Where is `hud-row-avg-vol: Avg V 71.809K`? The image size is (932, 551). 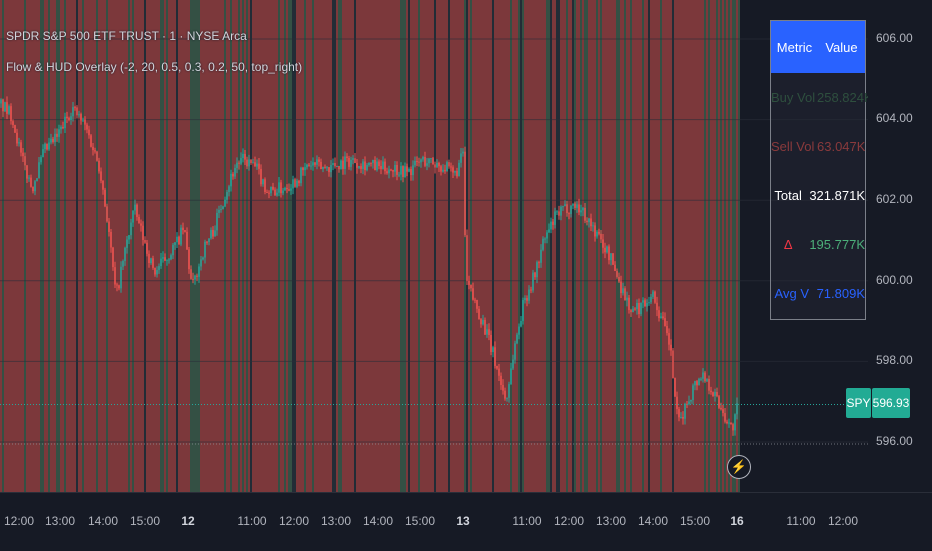 hud-row-avg-vol: Avg V 71.809K is located at coordinates (818, 293).